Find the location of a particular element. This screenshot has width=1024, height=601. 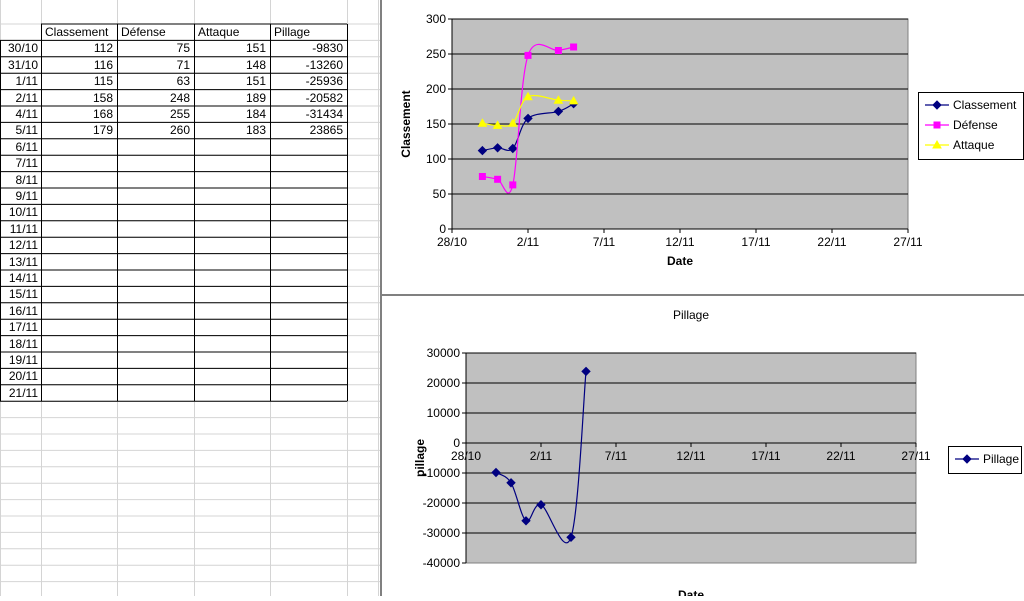

row-date-cell: 18/11 is located at coordinates (23, 343).